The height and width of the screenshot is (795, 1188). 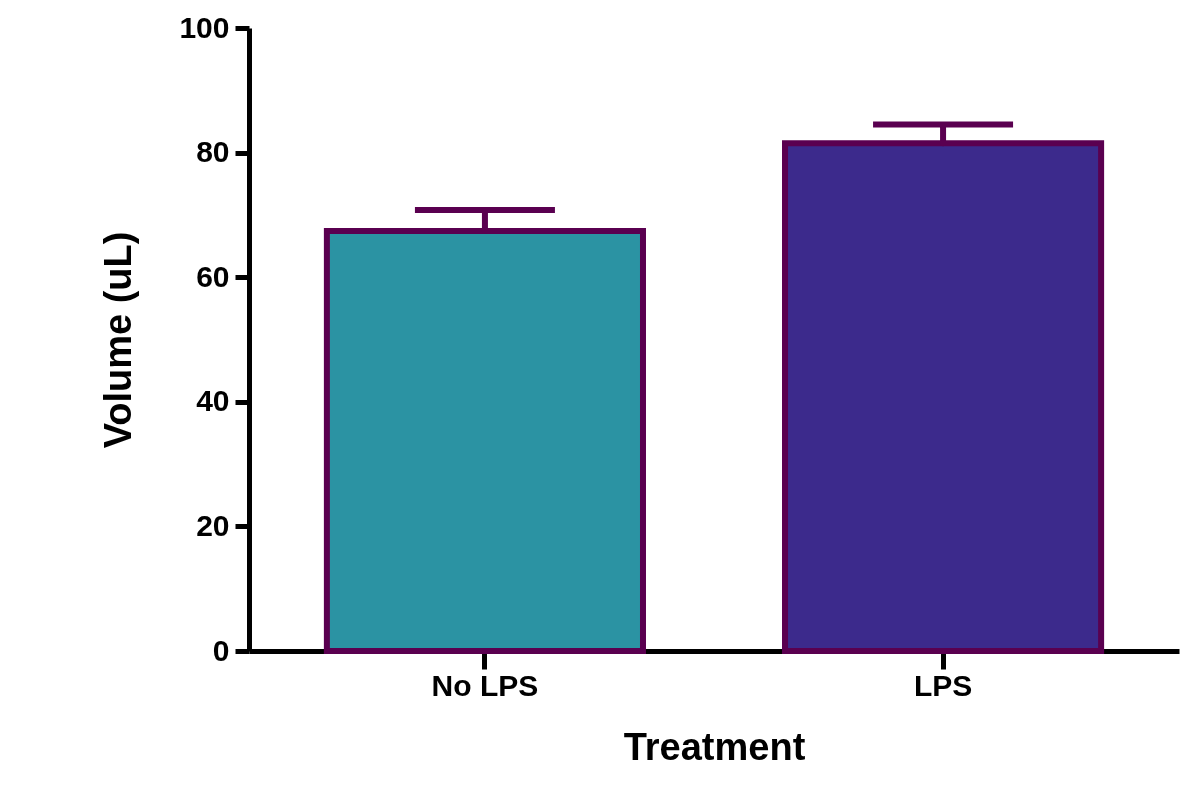 What do you see at coordinates (485, 685) in the screenshot?
I see `x-tick-label: No LPS` at bounding box center [485, 685].